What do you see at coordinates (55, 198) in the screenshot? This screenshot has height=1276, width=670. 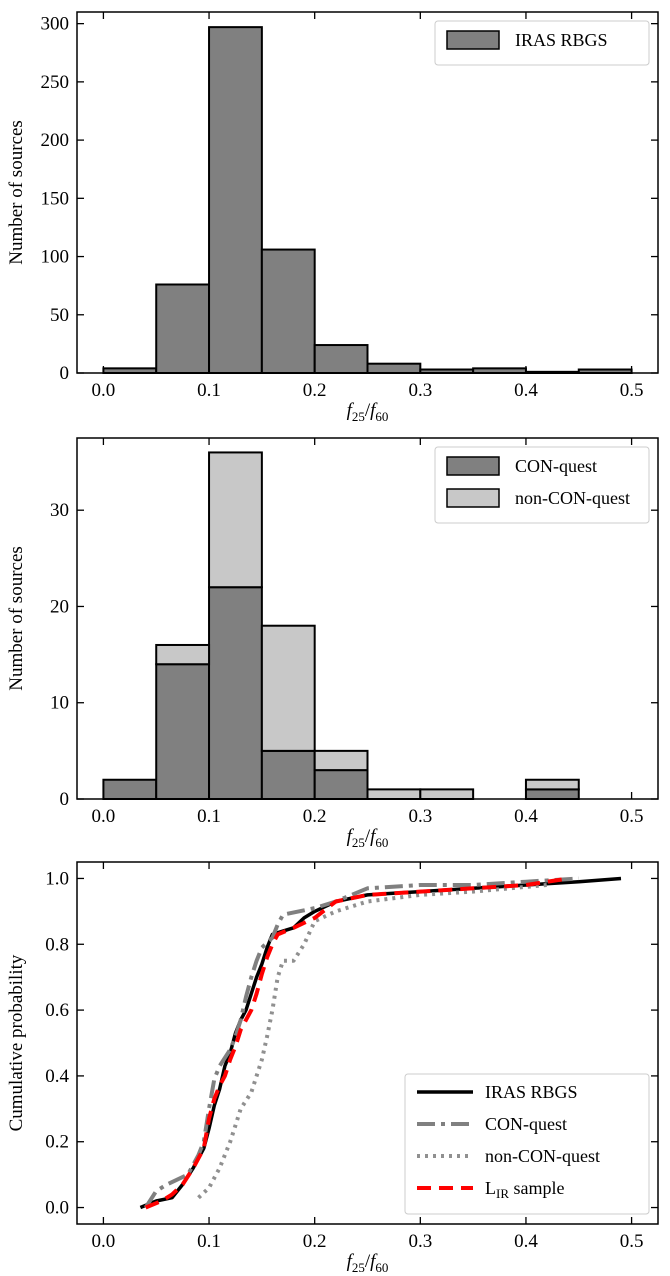 I see `y-tick-label: 150` at bounding box center [55, 198].